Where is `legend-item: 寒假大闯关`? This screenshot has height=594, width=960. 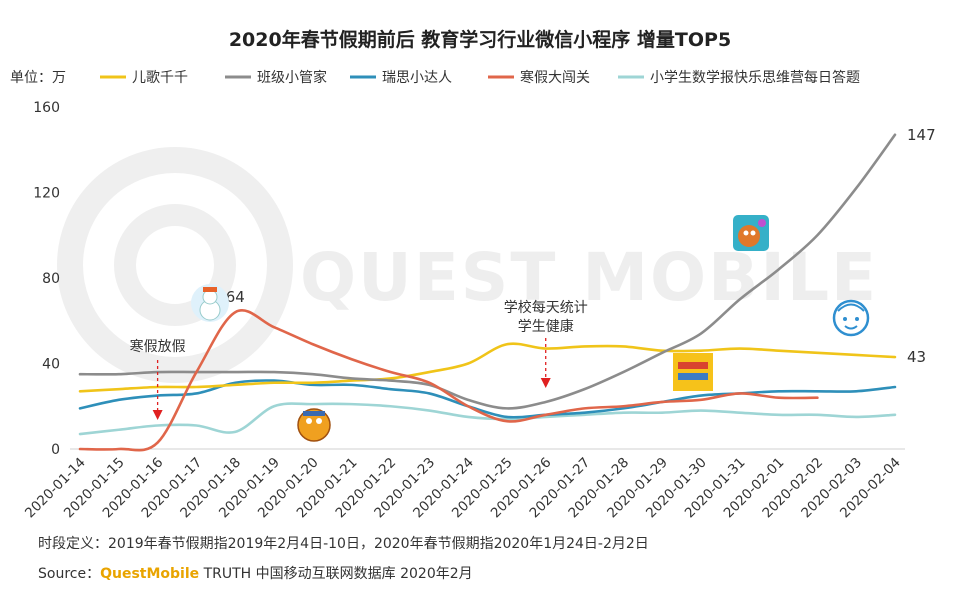
legend-item: 寒假大闯关 is located at coordinates (539, 77).